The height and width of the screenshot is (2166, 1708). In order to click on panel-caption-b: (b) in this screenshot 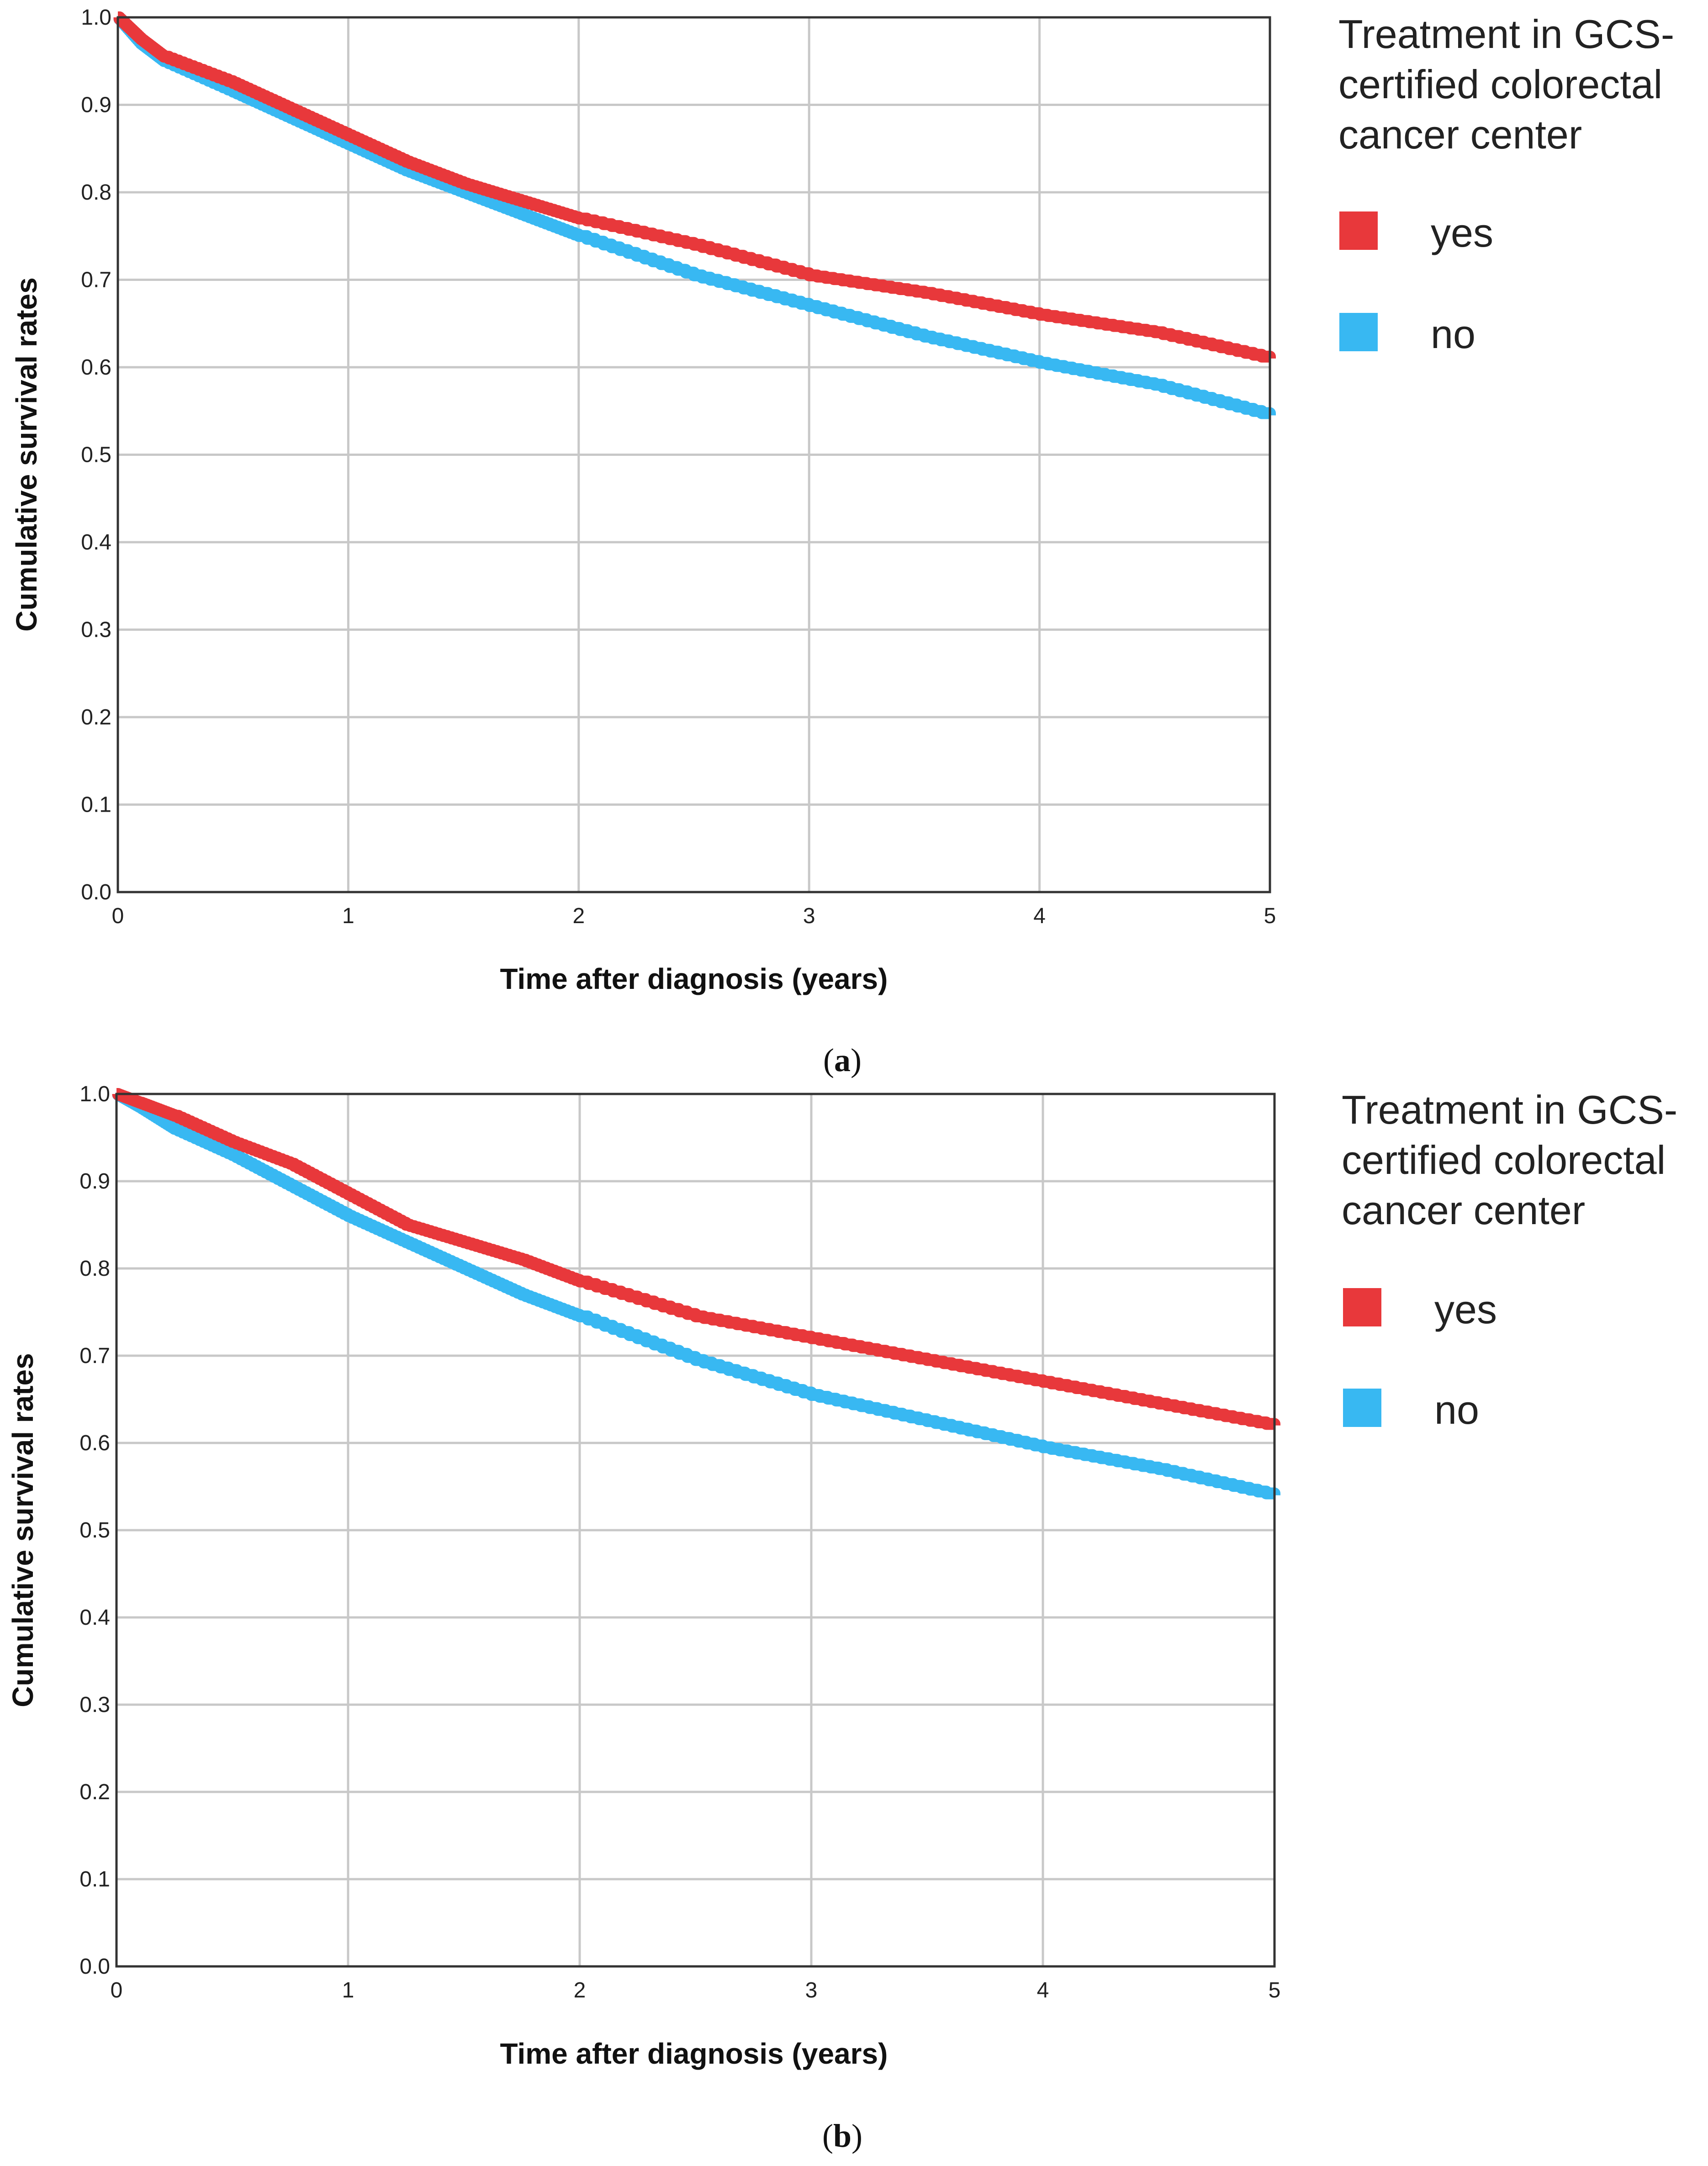, I will do `click(842, 2136)`.